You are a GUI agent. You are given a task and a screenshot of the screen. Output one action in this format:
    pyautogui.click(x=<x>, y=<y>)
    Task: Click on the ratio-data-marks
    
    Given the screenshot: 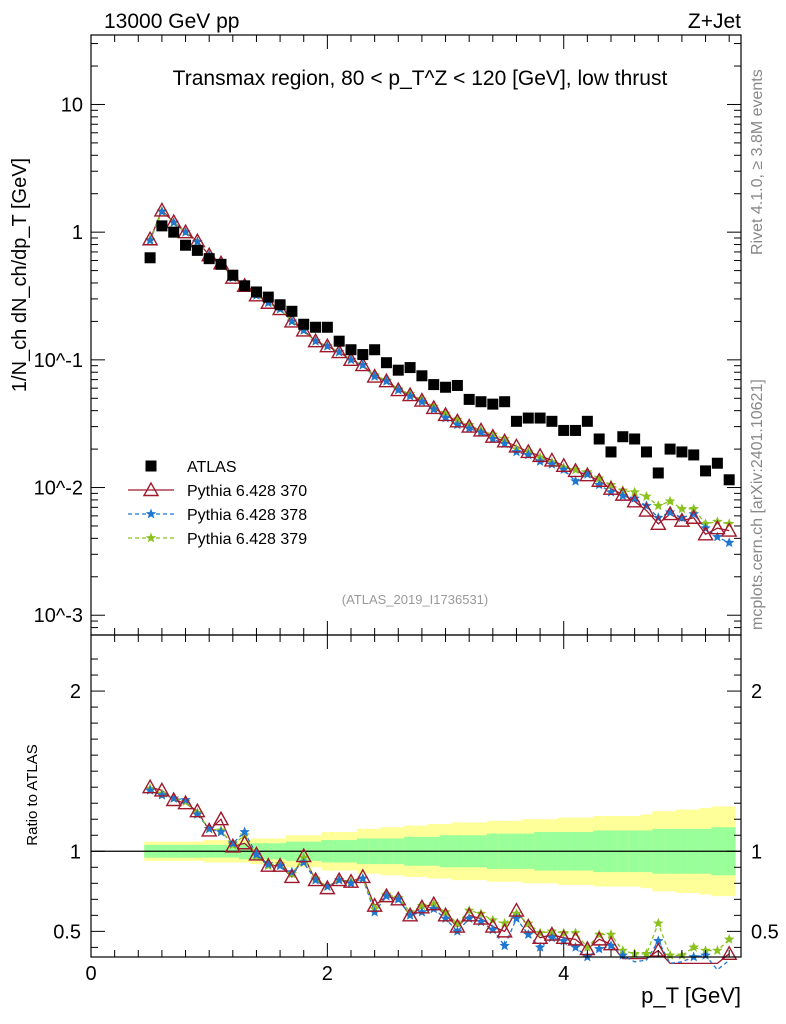 What is the action you would take?
    pyautogui.click(x=439, y=874)
    